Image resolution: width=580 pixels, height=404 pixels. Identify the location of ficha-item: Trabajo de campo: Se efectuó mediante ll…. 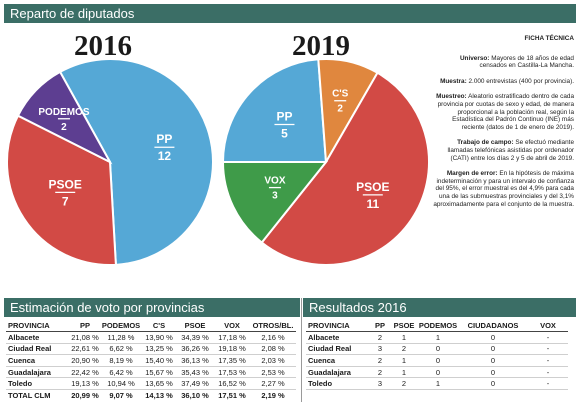
(503, 150).